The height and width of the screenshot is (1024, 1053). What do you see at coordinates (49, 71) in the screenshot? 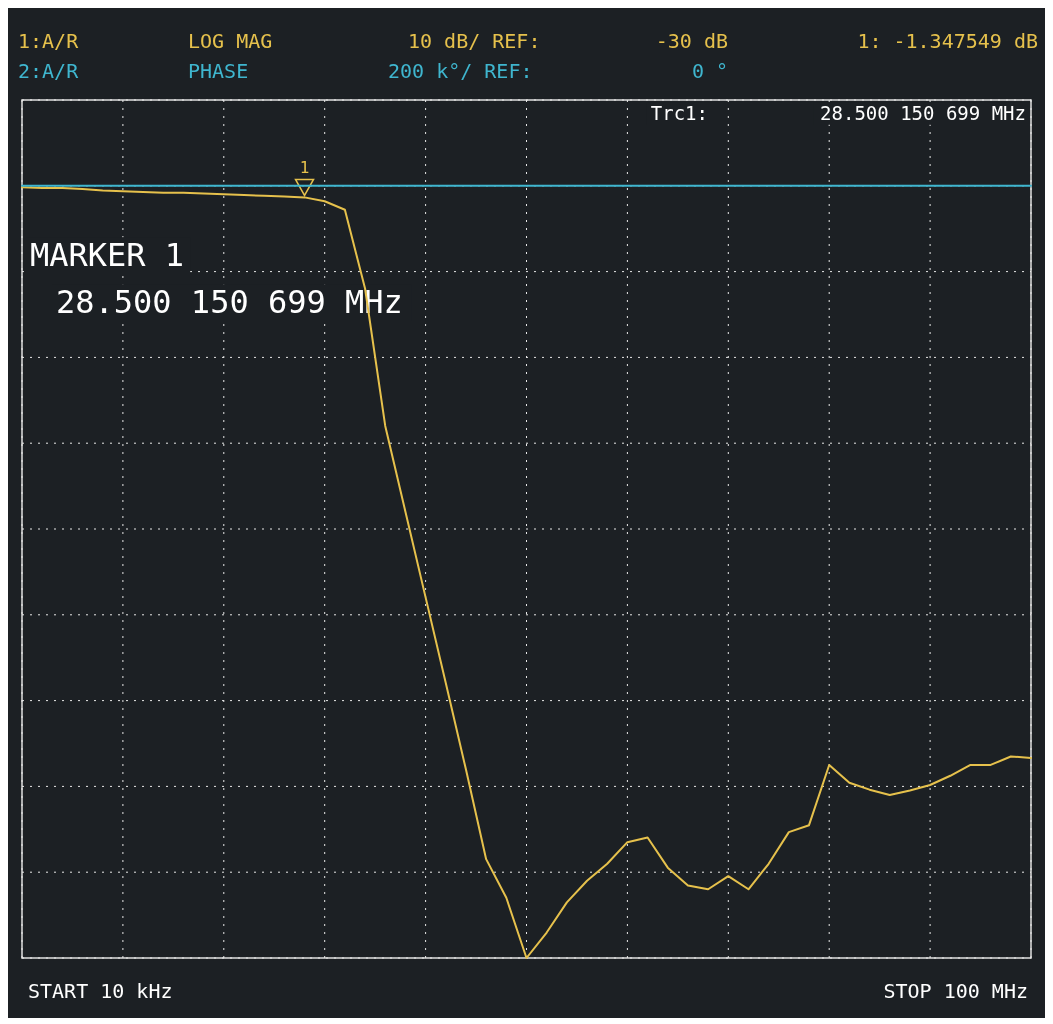
I see `text: 2:A/R` at bounding box center [49, 71].